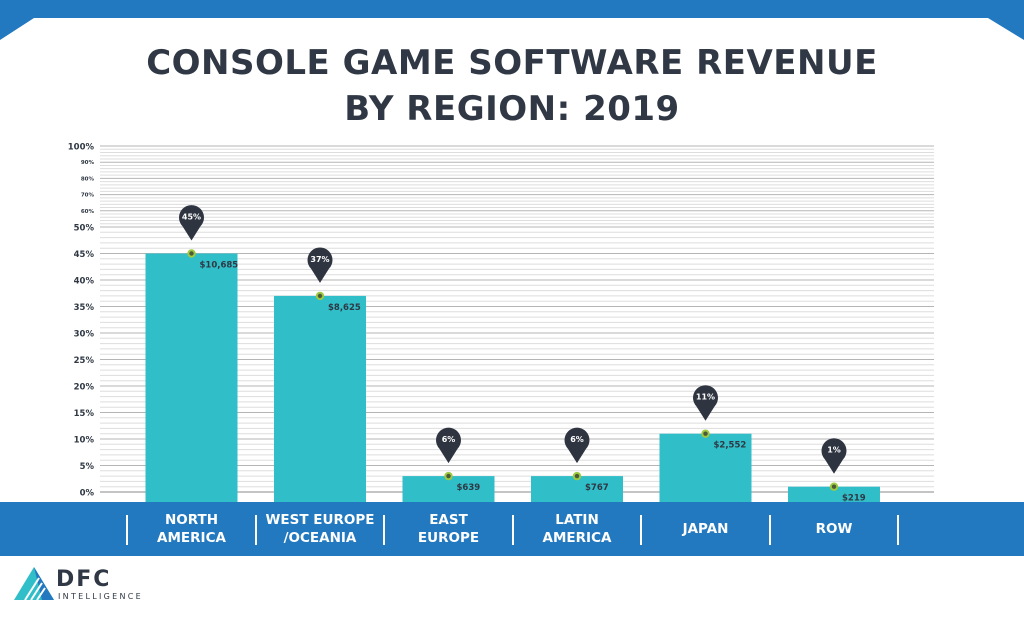 This screenshot has height=618, width=1024. Describe the element at coordinates (84, 255) in the screenshot. I see `y-tick-label: 45%` at that location.